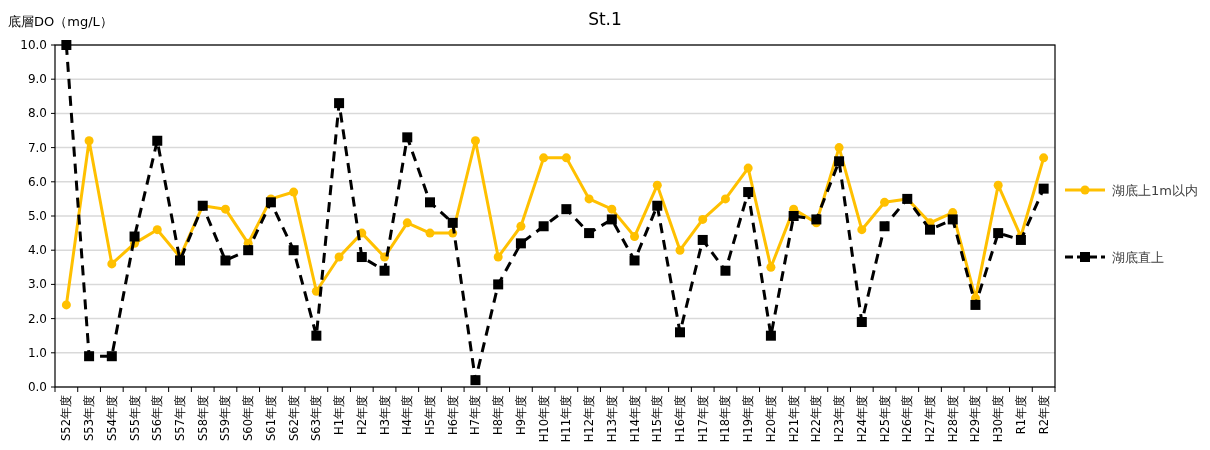 This screenshot has width=1210, height=450. I want to click on y-tick-label: 3.0, so click(37, 284).